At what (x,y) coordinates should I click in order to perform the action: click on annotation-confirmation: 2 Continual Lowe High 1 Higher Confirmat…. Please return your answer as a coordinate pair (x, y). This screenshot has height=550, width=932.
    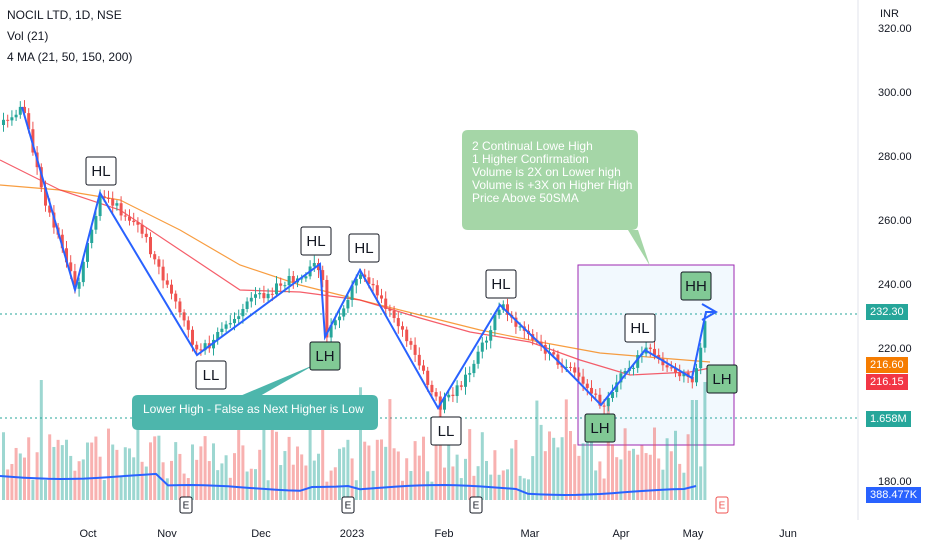
    Looking at the image, I should click on (552, 172).